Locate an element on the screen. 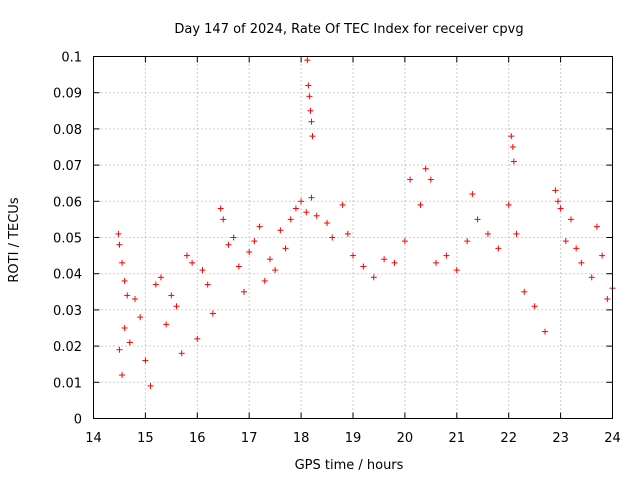  x-tick-label: 18 is located at coordinates (301, 438).